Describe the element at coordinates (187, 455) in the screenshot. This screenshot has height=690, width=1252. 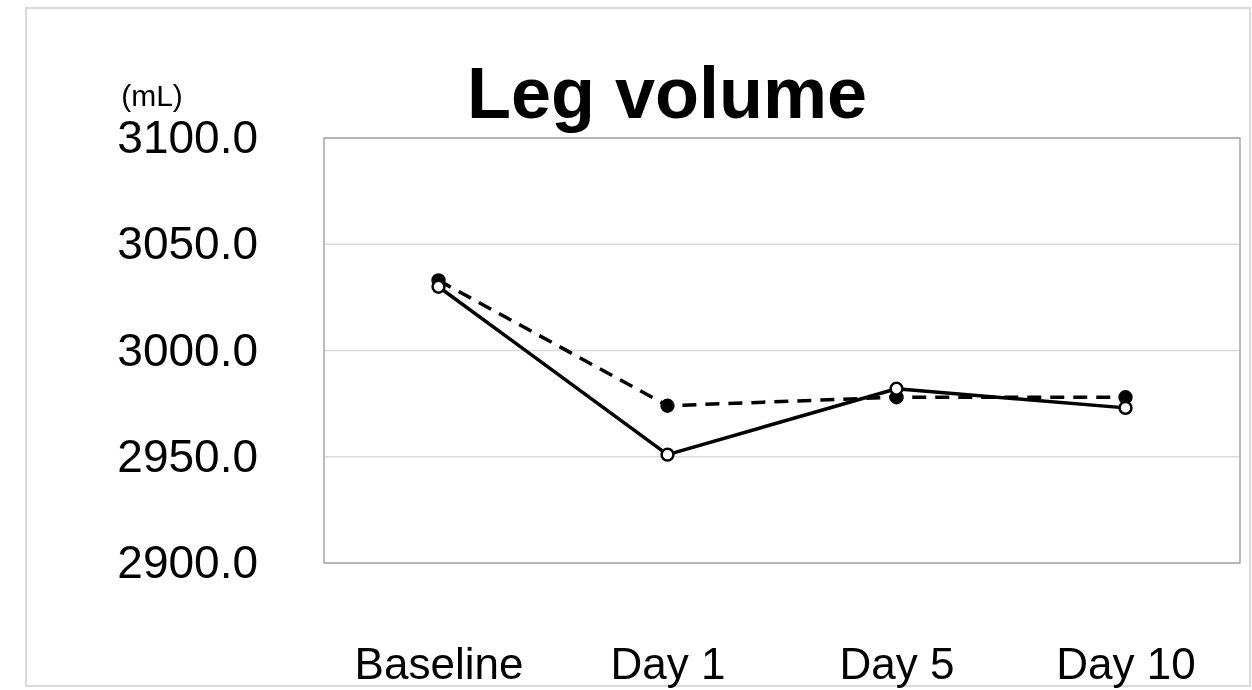
I see `y-tick-label: 2950.0` at that location.